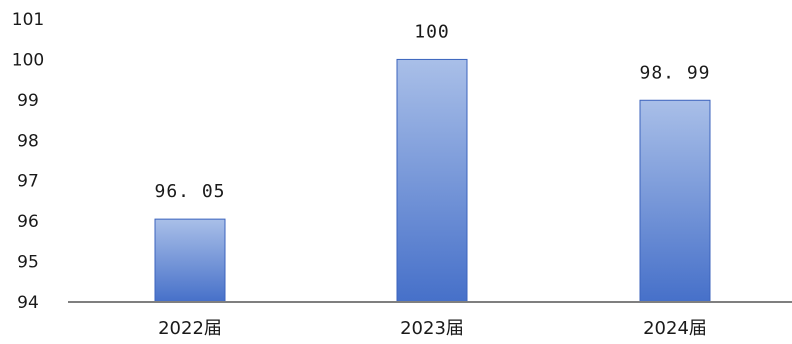 The width and height of the screenshot is (792, 344). I want to click on y-tick-label: 100, so click(28, 60).